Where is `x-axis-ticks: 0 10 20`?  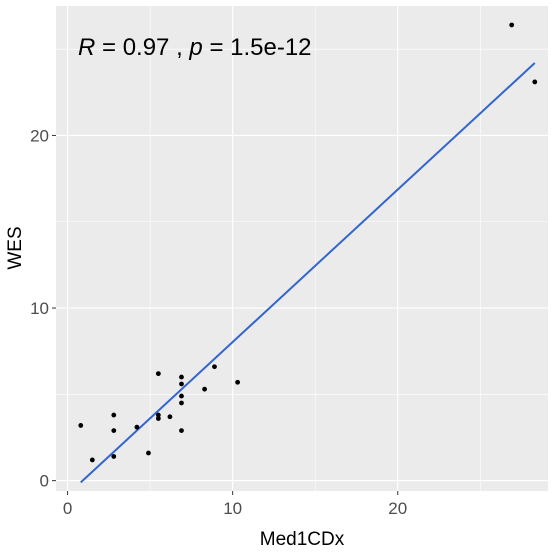
x-axis-ticks: 0 10 20 is located at coordinates (235, 504).